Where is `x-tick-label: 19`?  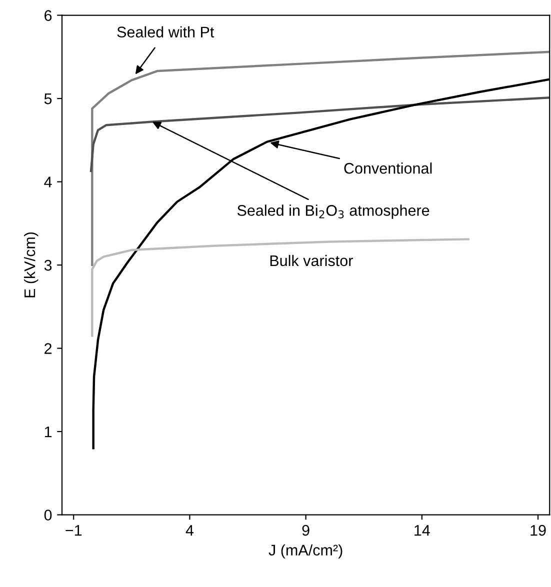 x-tick-label: 19 is located at coordinates (538, 530).